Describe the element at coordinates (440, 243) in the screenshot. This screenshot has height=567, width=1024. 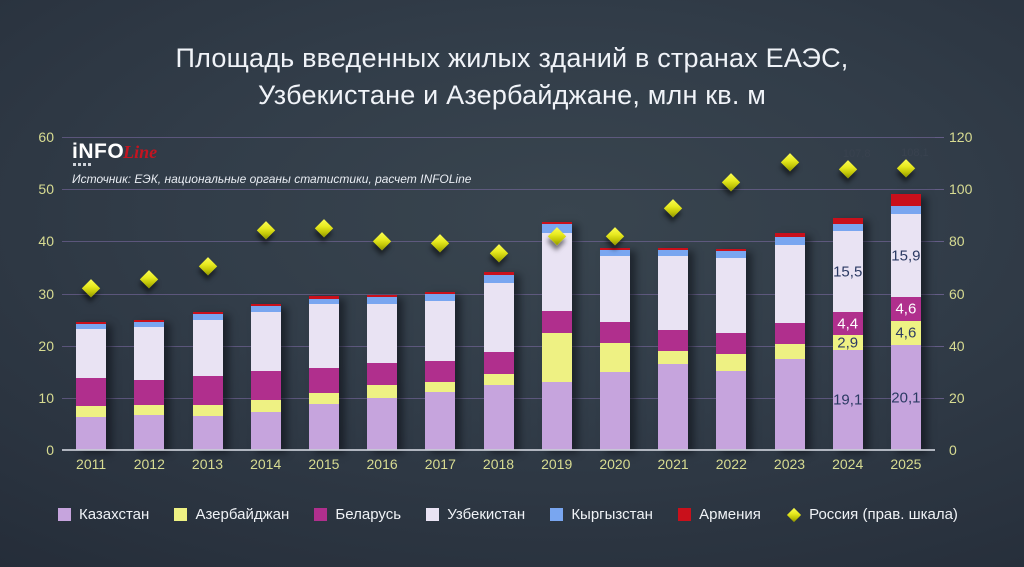
I see `russia-marker-2017` at that location.